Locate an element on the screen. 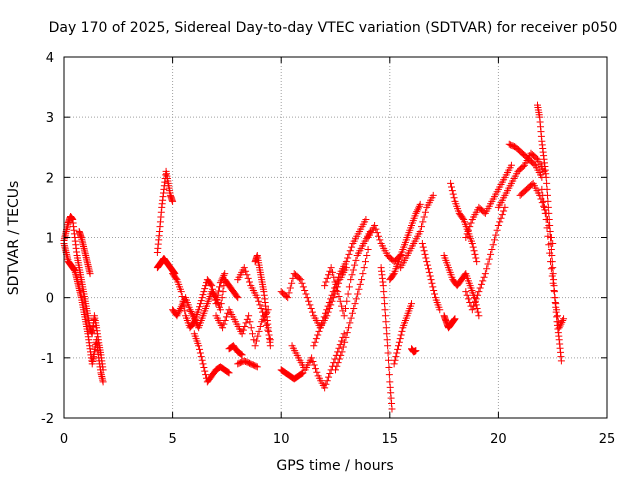  x-tick-label: 10 is located at coordinates (281, 439).